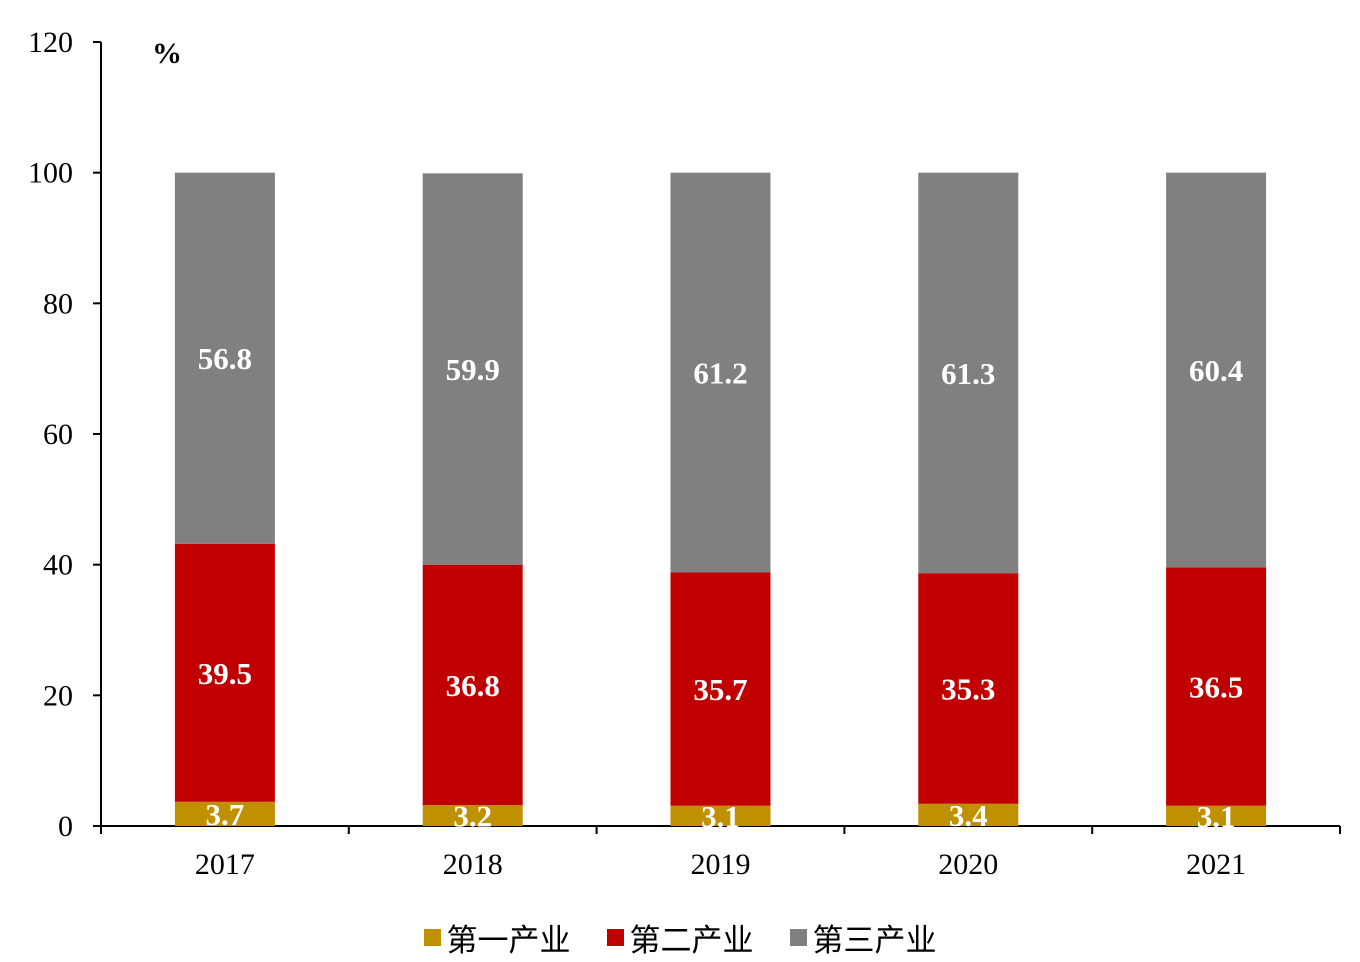 Image resolution: width=1360 pixels, height=962 pixels. I want to click on data-label: 35.7, so click(720, 689).